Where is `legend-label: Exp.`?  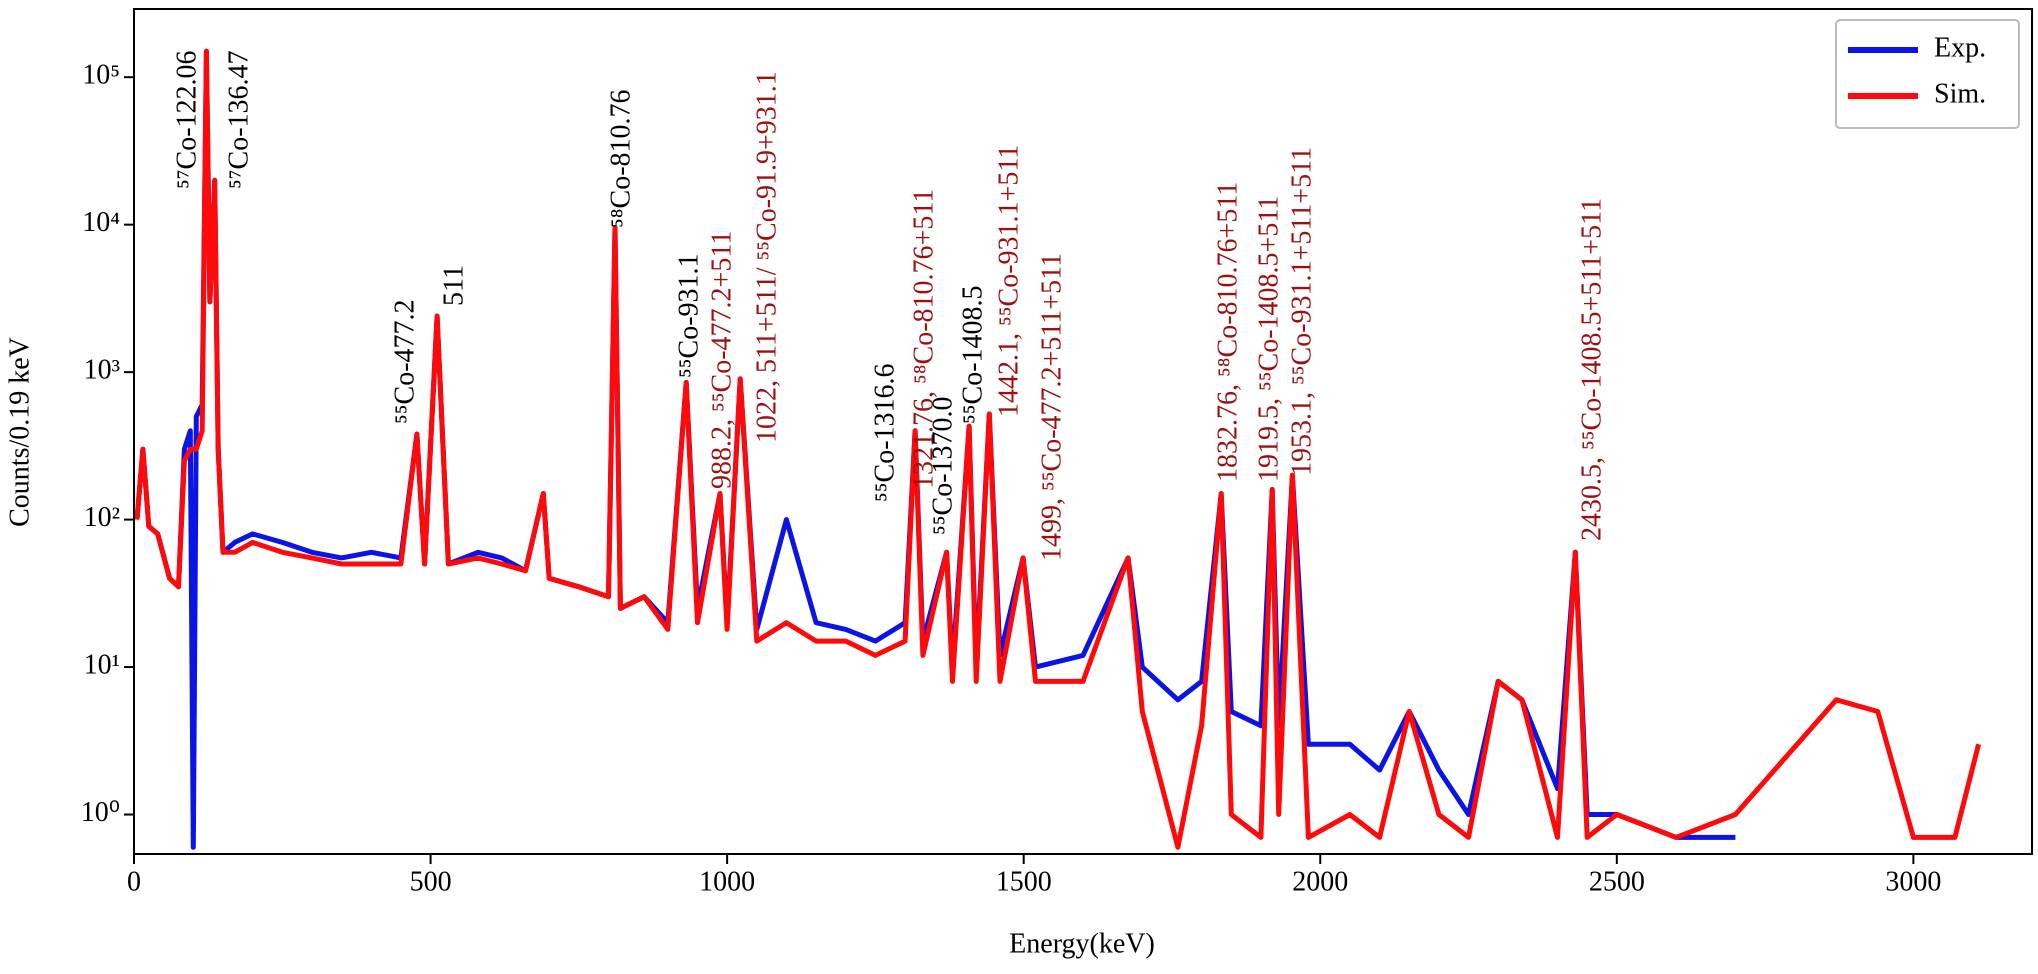
legend-label: Exp. is located at coordinates (1960, 47).